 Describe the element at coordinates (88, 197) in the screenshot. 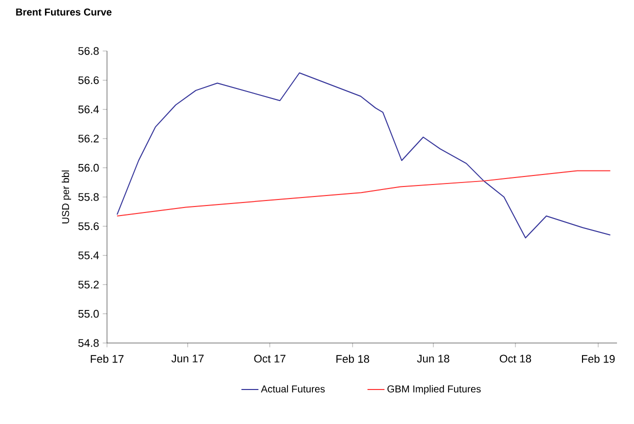

I see `y-tick-label: 55.8` at that location.